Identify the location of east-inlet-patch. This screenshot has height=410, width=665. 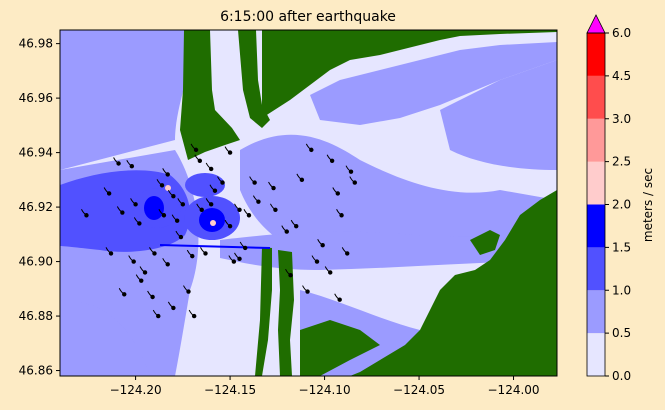
(485, 242).